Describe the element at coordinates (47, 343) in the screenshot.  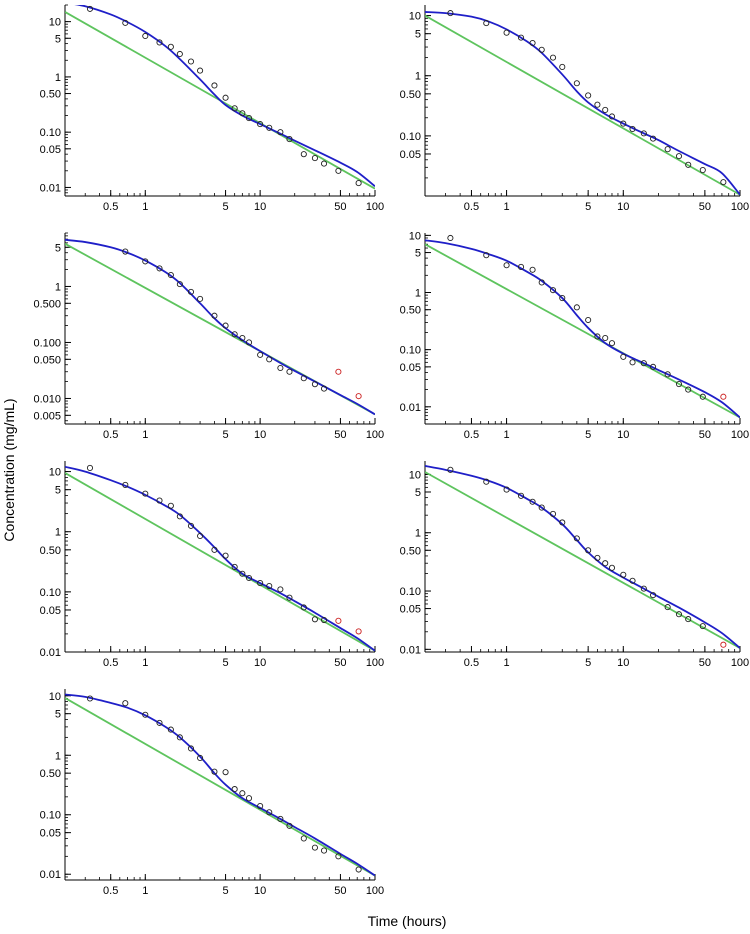
I see `y-tick-label: 0.100` at that location.